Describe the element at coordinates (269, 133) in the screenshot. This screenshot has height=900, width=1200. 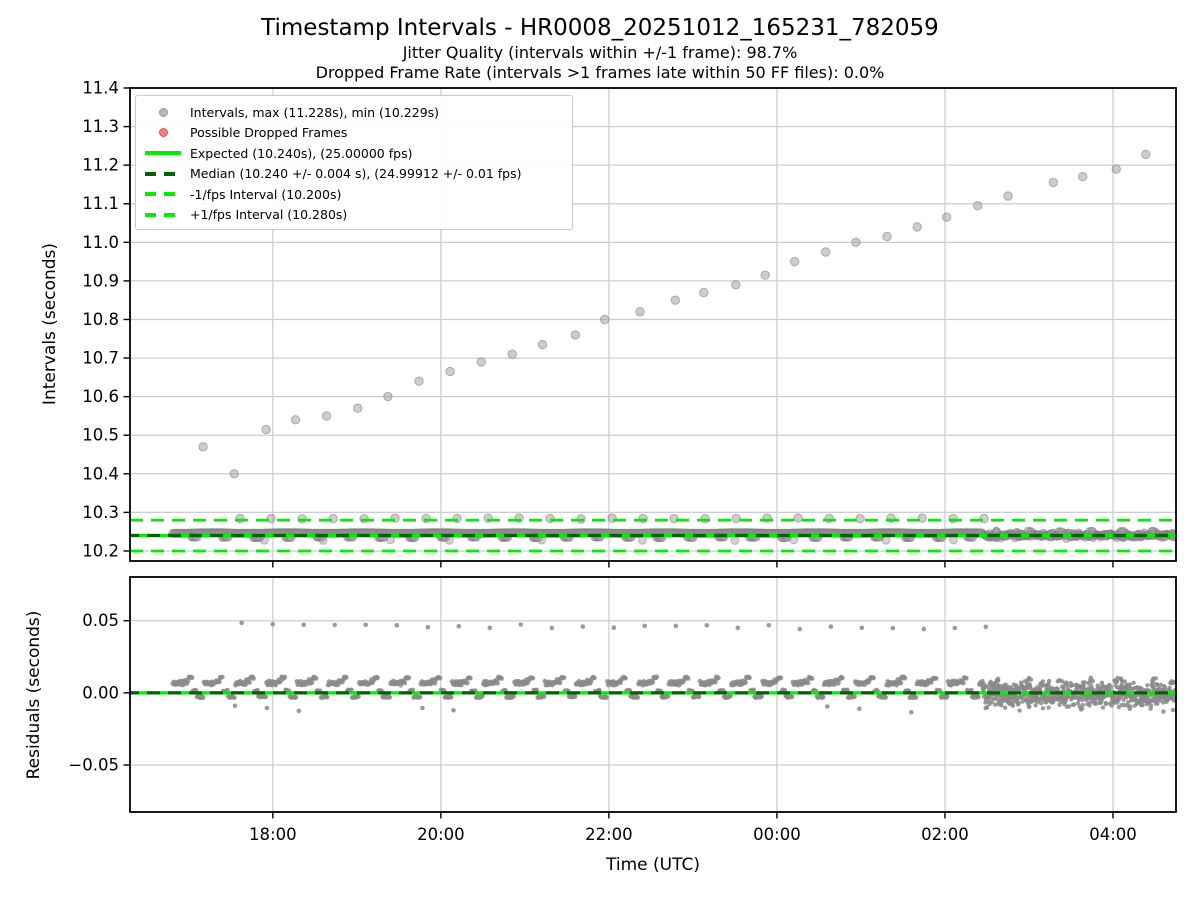
I see `legend-item-label: Possible Dropped Frames` at that location.